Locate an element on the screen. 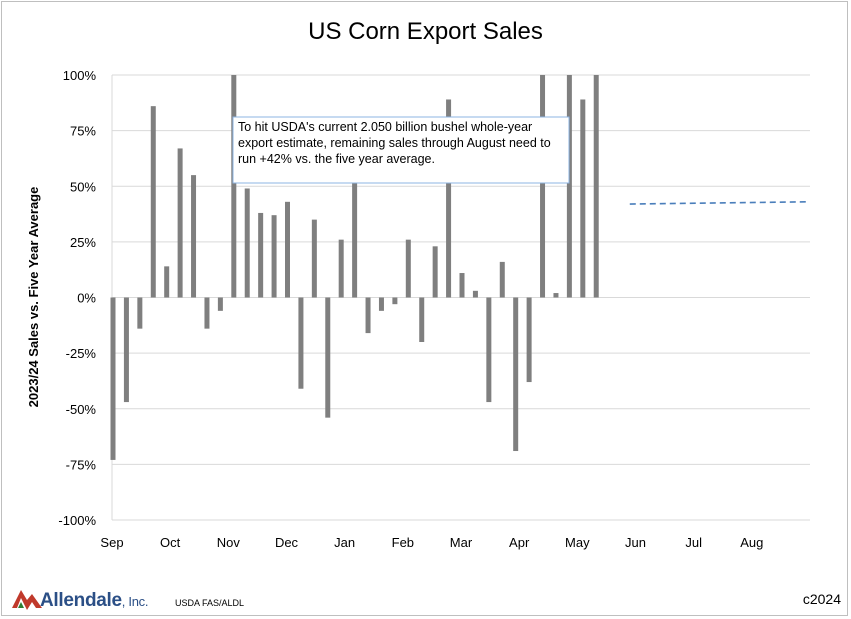 This screenshot has width=851, height=619. year-note: c2024 is located at coordinates (821, 599).